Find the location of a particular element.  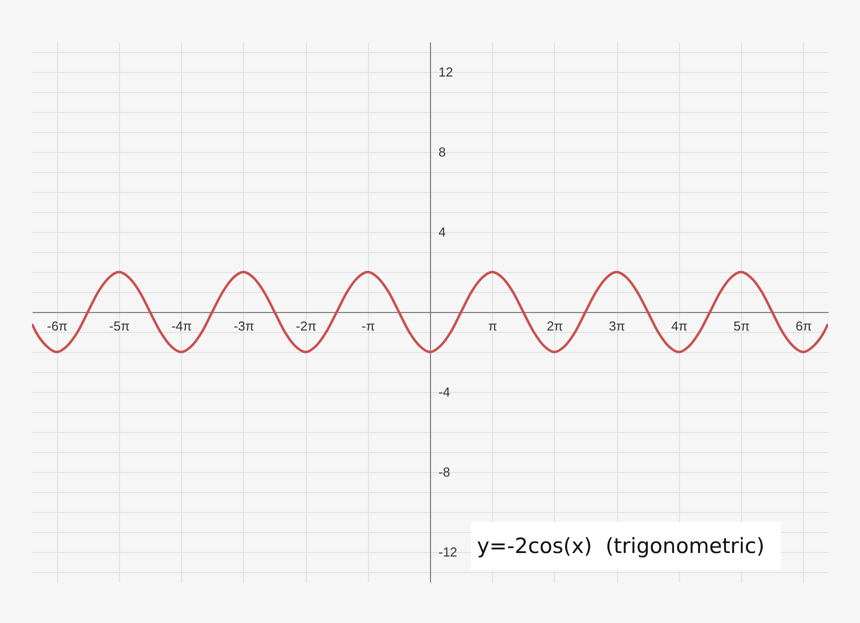

x-tick-label: -6π is located at coordinates (57, 326).